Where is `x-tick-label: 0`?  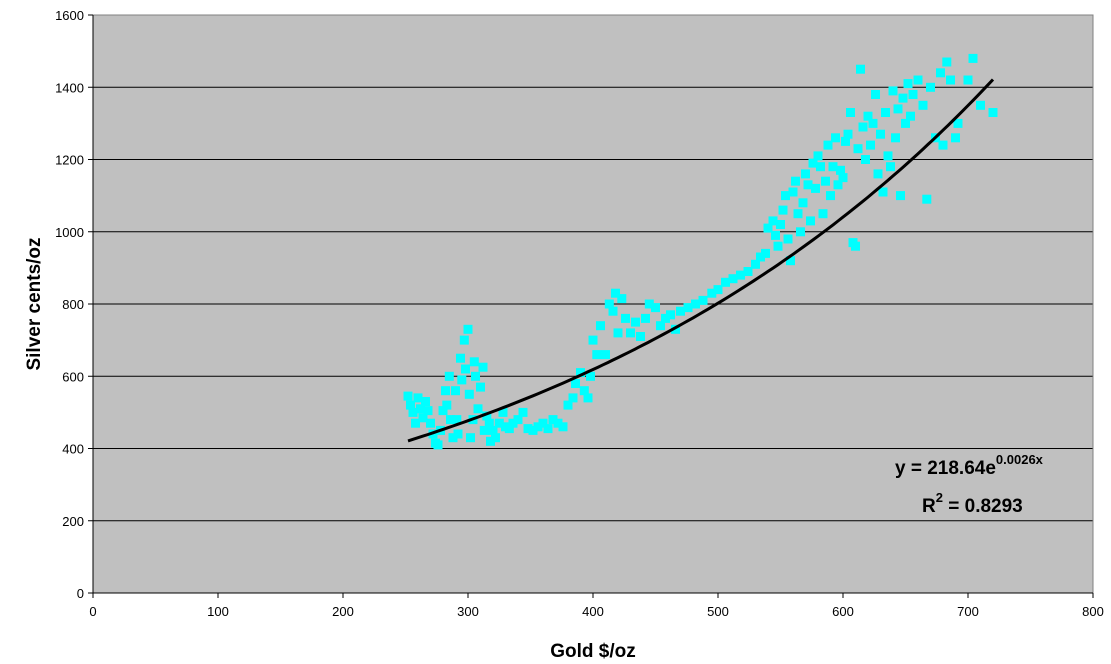
x-tick-label: 0 is located at coordinates (92, 611).